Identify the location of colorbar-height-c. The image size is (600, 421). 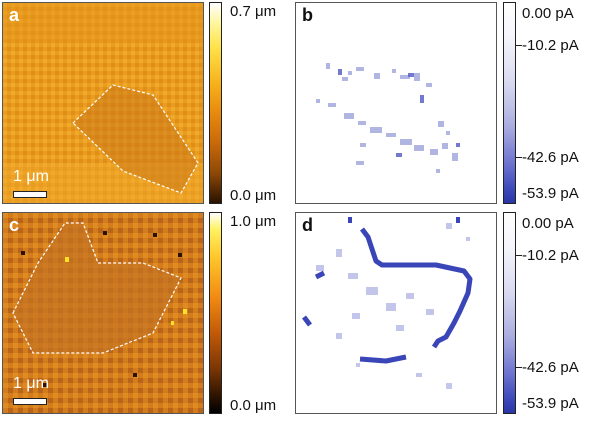
(215, 313).